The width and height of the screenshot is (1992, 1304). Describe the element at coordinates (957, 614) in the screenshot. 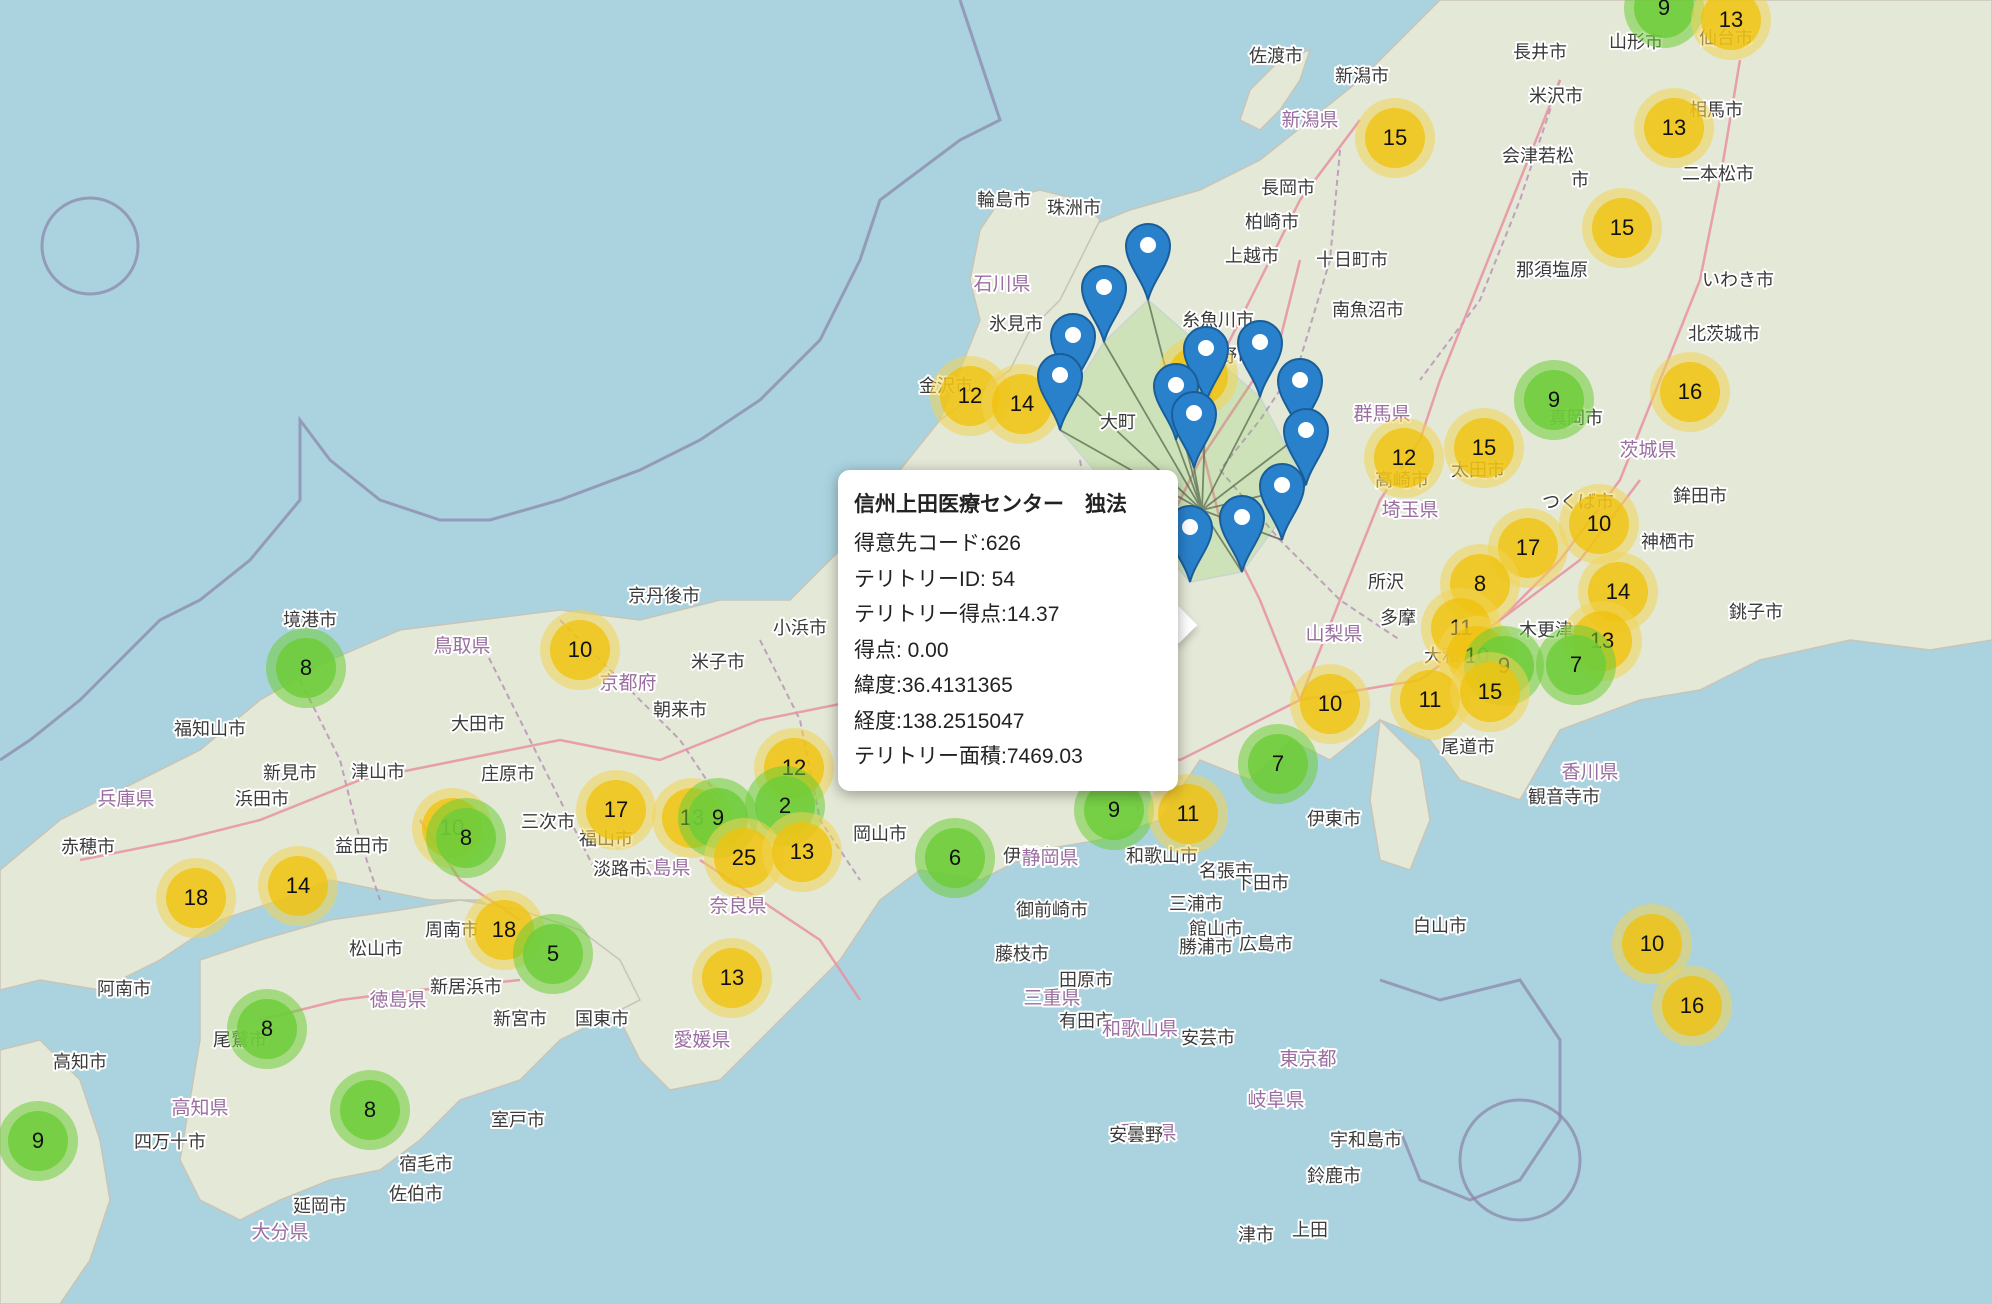

I see `popup-row-territory-score: テリトリー得点:14.37` at that location.